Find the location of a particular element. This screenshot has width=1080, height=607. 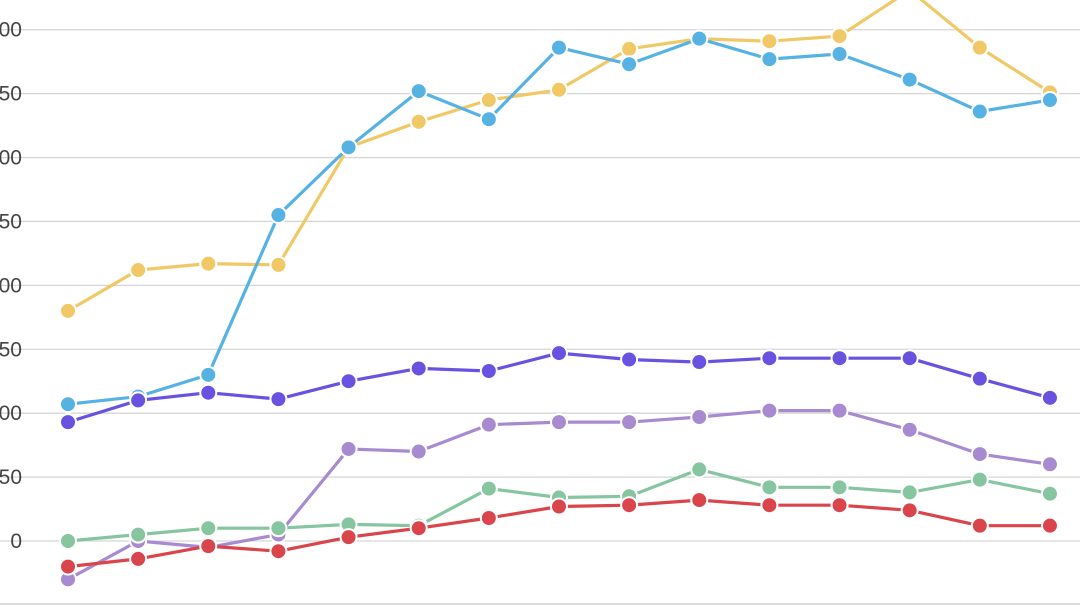

y-tick-label: 250 is located at coordinates (11, 221).